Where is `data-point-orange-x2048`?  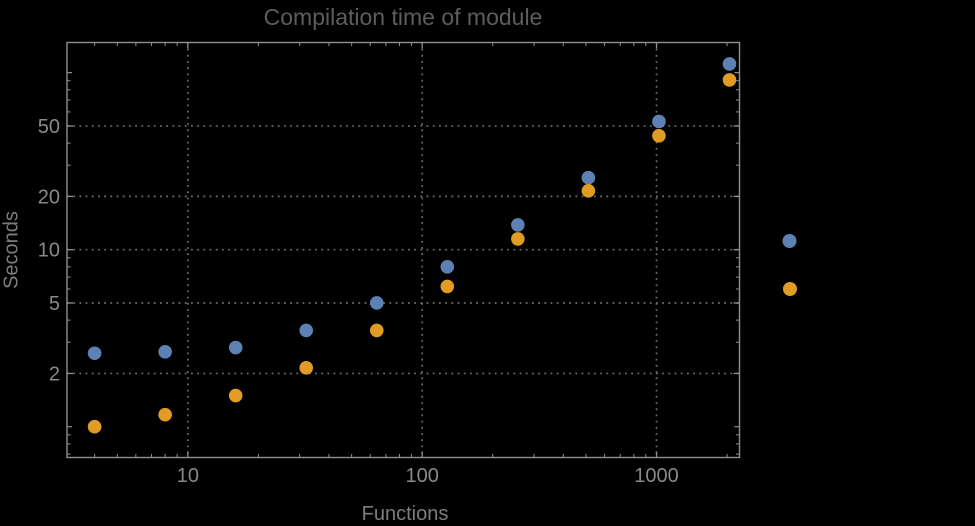 data-point-orange-x2048 is located at coordinates (729, 80).